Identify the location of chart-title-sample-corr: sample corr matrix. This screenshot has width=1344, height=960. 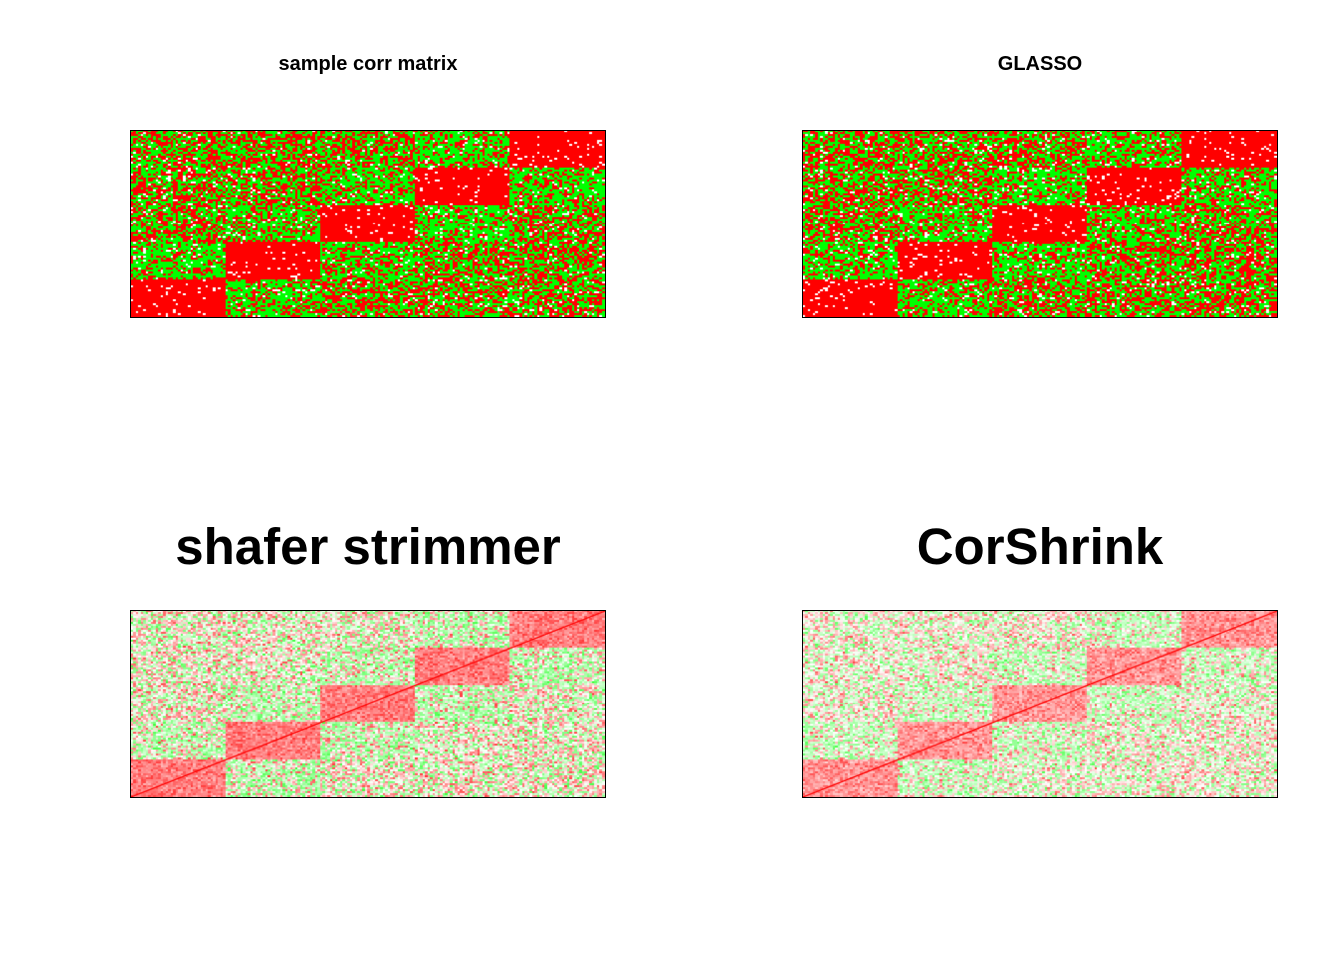
(368, 64).